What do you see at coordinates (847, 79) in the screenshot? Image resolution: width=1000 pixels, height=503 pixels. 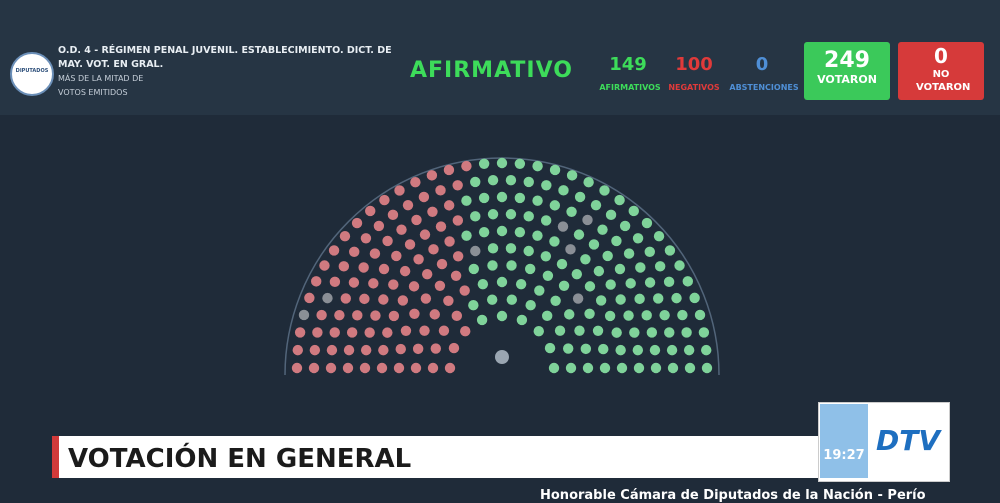 I see `voted-label: VOTARON` at bounding box center [847, 79].